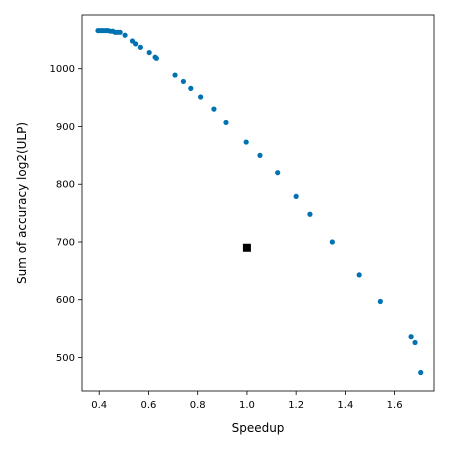 Image resolution: width=450 pixels, height=450 pixels. Describe the element at coordinates (66, 214) in the screenshot. I see `y-axis: 500 600 700 800 900 1000` at that location.